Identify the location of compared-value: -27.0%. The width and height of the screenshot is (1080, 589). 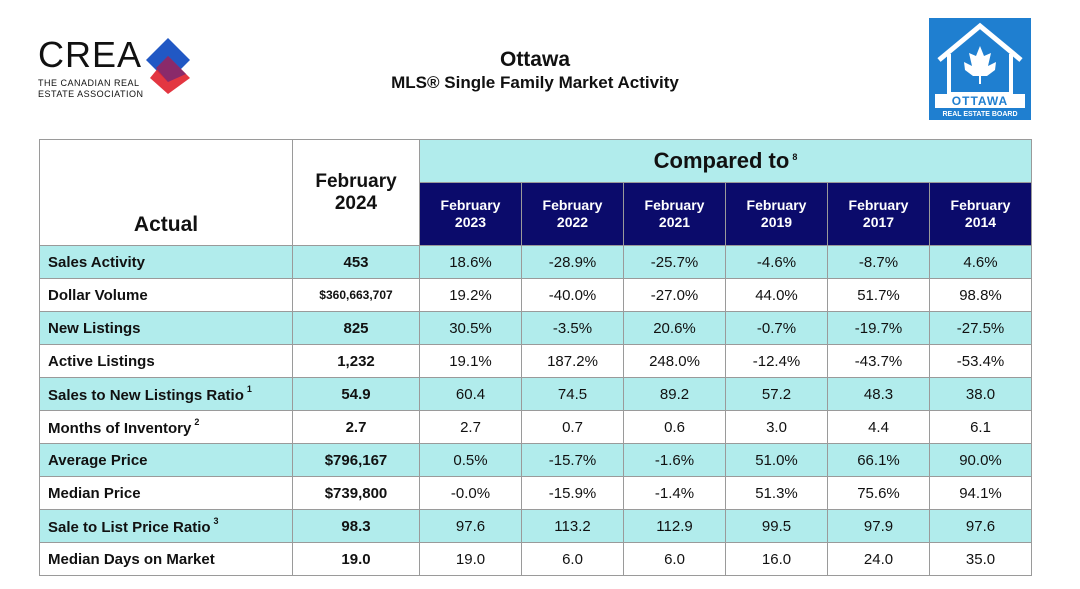
(674, 295).